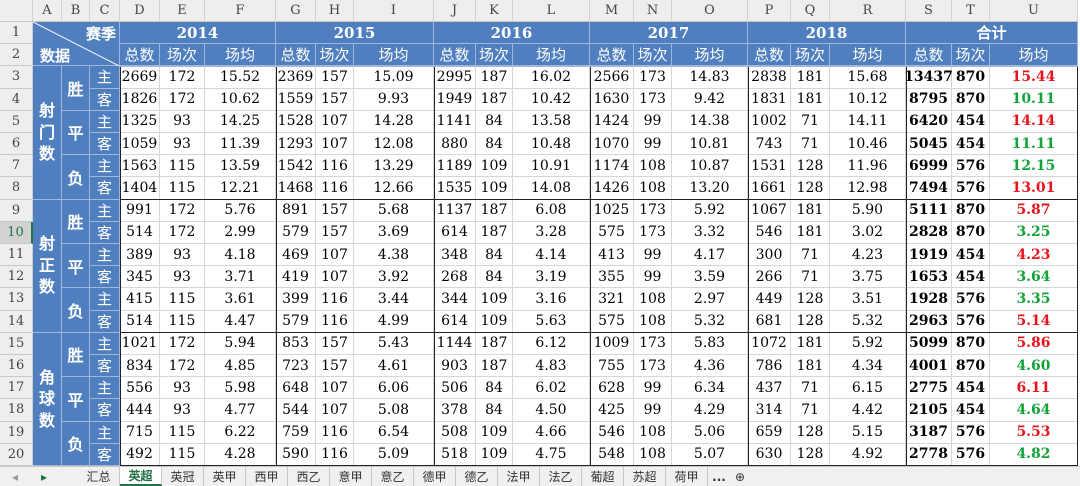 Image resolution: width=1080 pixels, height=486 pixels. I want to click on row-header: 9, so click(16, 210).